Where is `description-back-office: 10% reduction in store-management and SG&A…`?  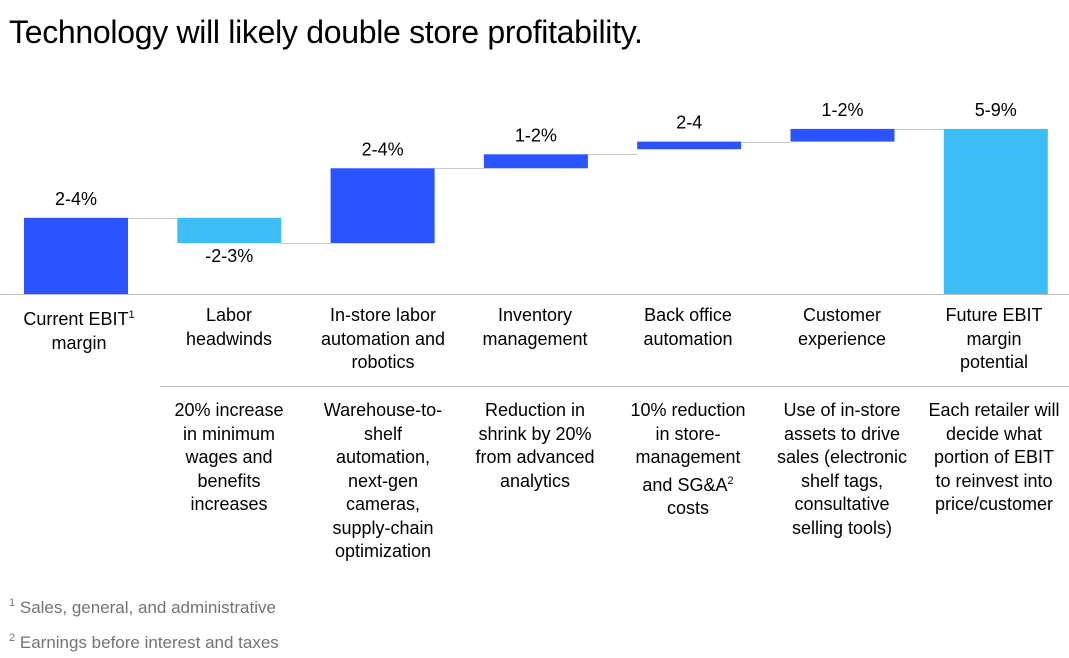
description-back-office: 10% reduction in store-management and SG&A… is located at coordinates (688, 459).